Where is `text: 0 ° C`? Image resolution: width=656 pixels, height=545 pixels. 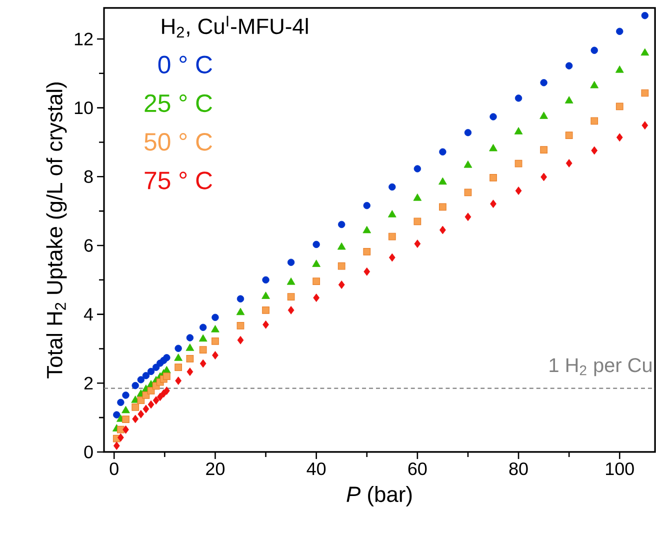
text: 0 ° C is located at coordinates (185, 65).